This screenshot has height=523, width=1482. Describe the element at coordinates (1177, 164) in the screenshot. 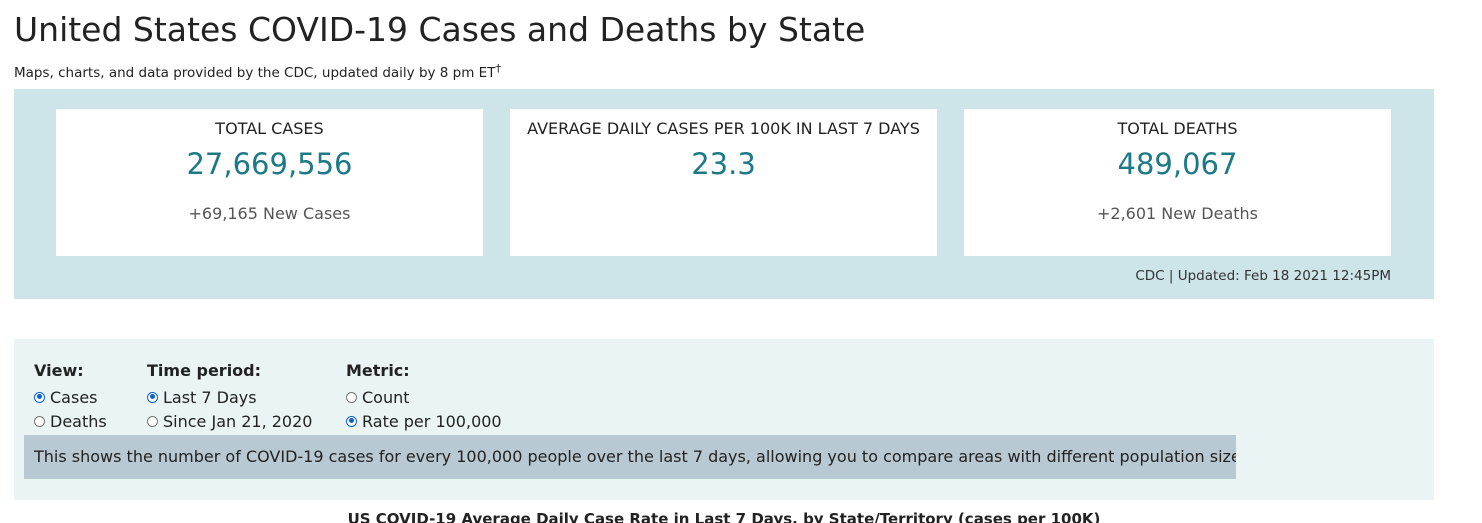

I see `total-deaths-value: 489,067` at that location.